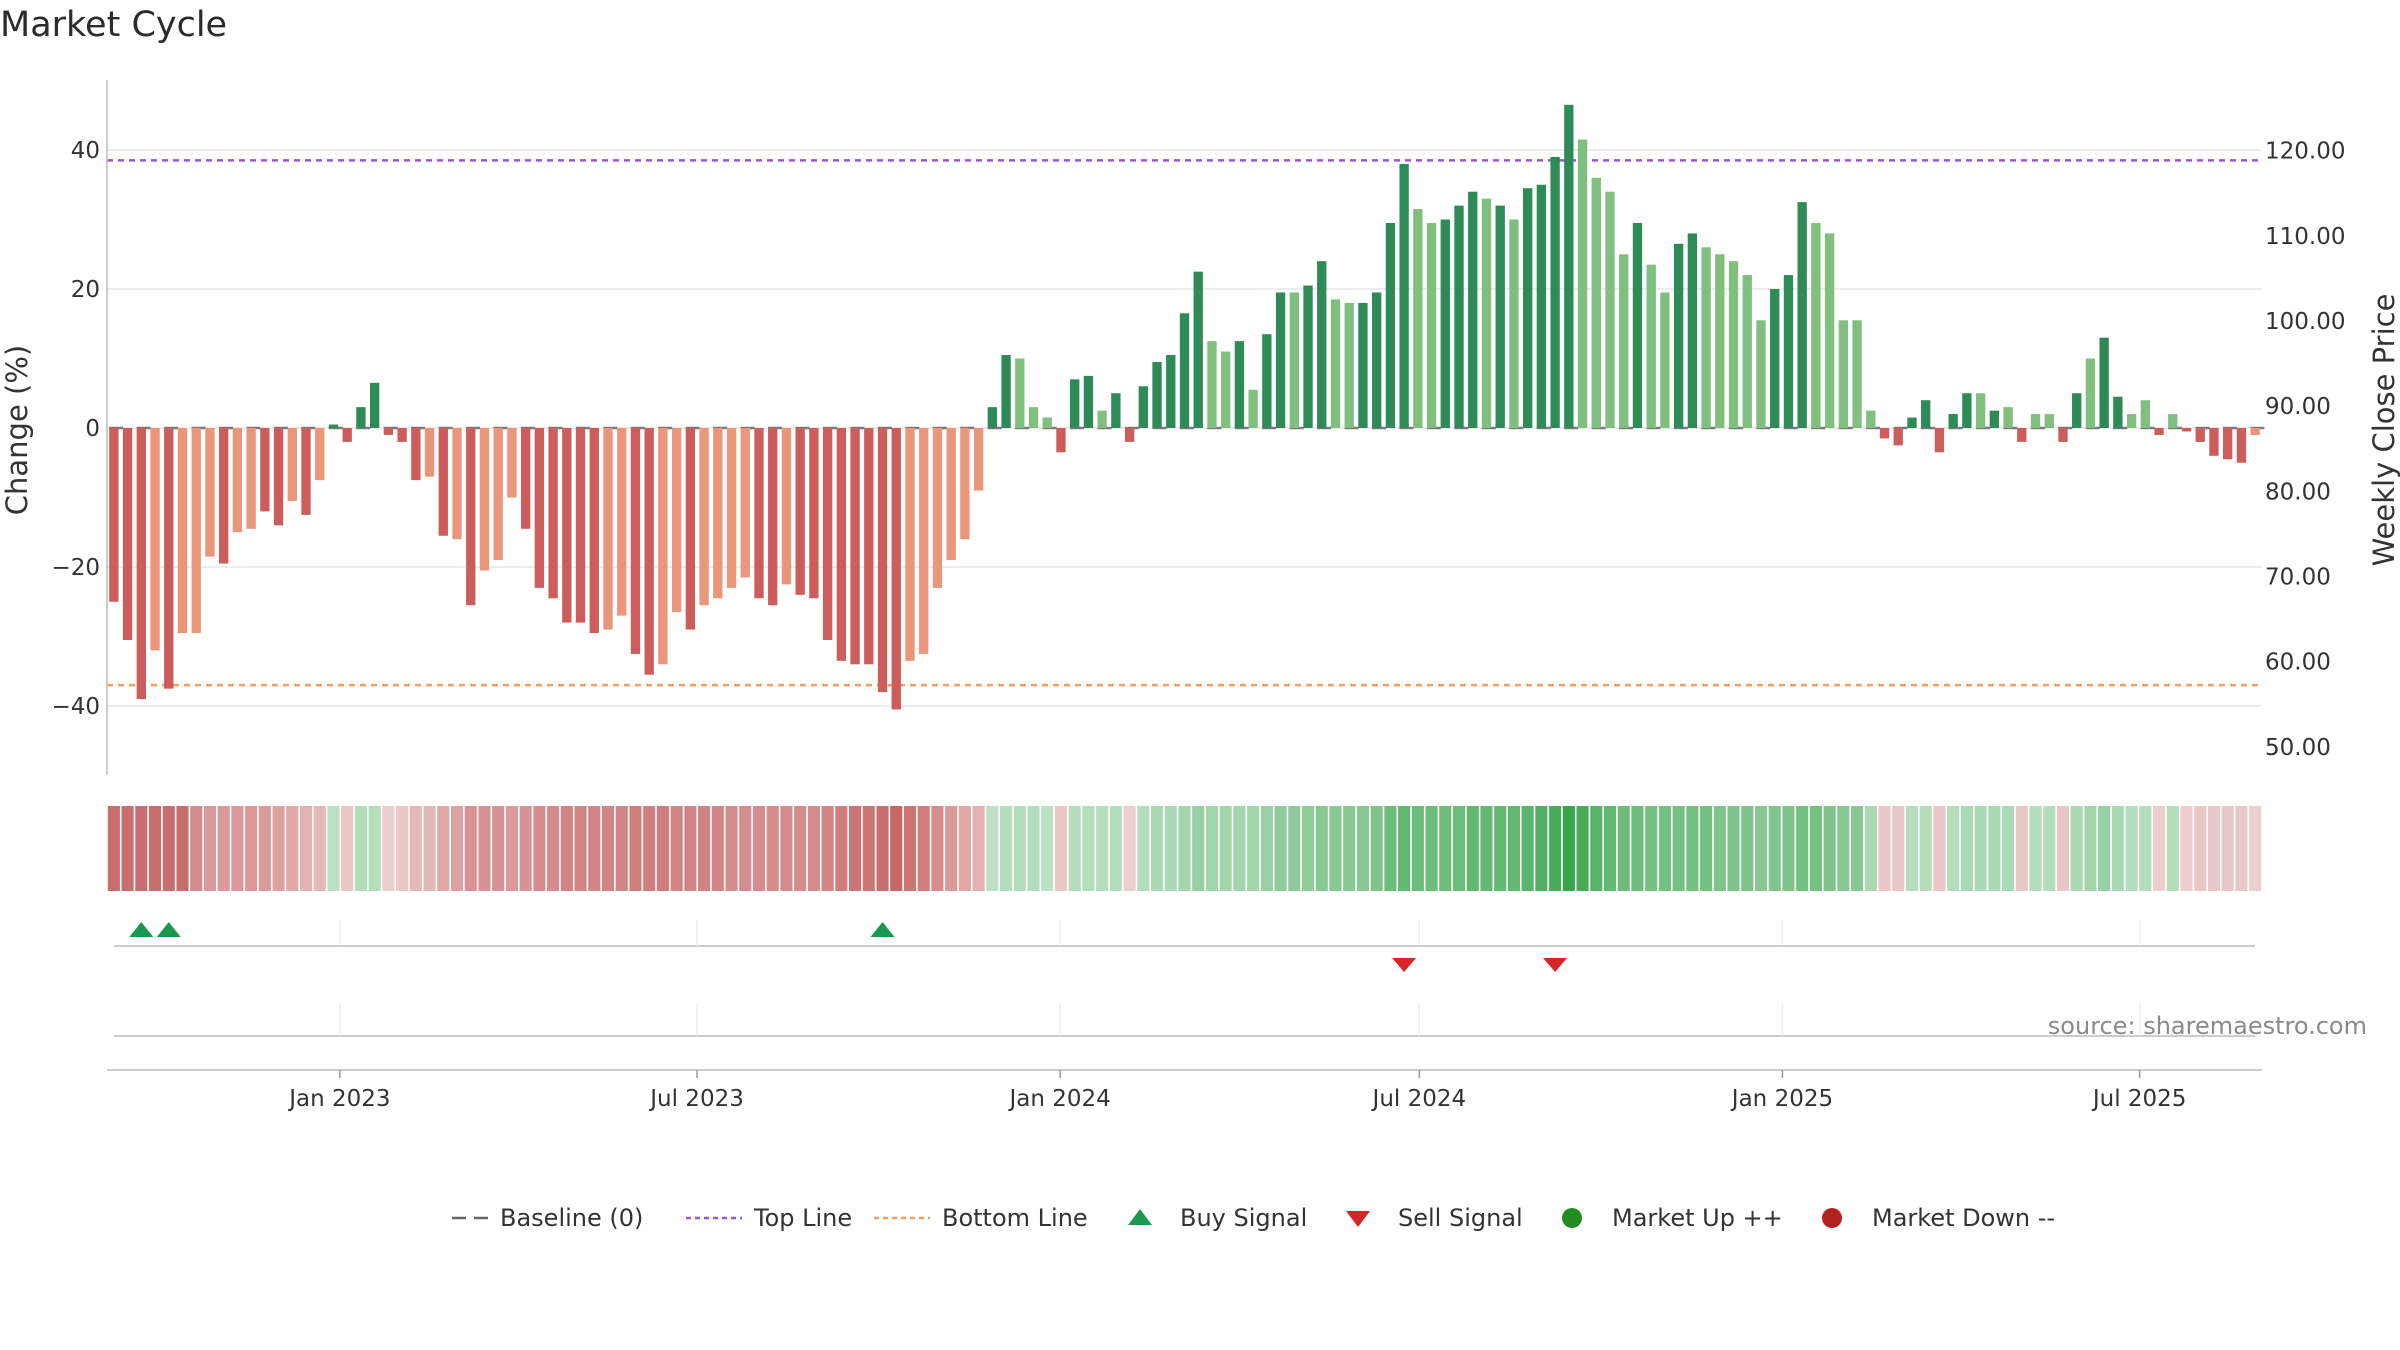 Image resolution: width=2400 pixels, height=1350 pixels. What do you see at coordinates (338, 1099) in the screenshot?
I see `x-tick-label: Jan 2023` at bounding box center [338, 1099].